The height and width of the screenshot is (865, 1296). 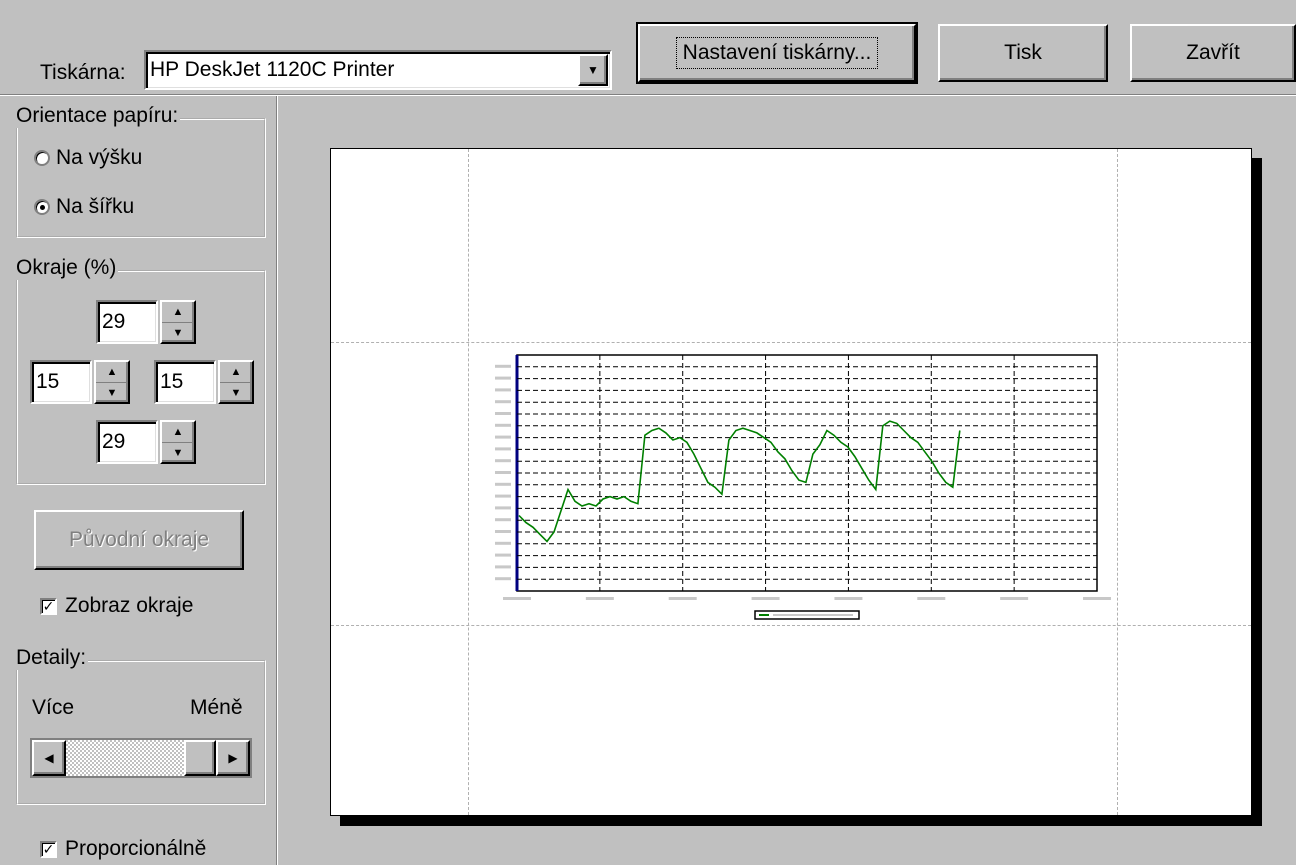 What do you see at coordinates (272, 69) in the screenshot?
I see `printer-select-value: HP DeskJet 1120C Printer` at bounding box center [272, 69].